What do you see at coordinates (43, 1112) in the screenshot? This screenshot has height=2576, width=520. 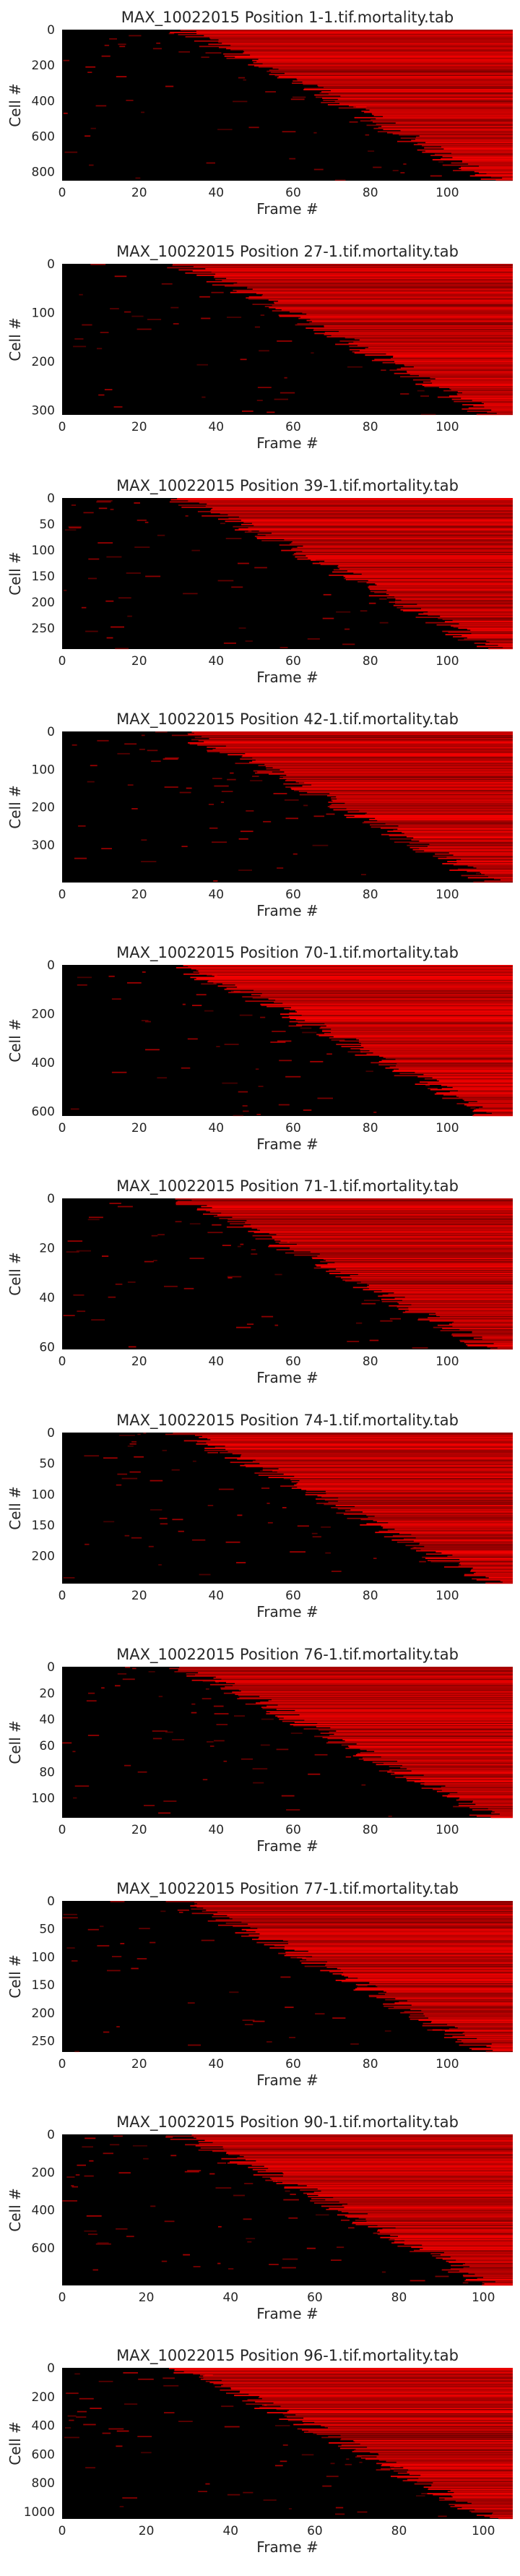 I see `y-tick-label: 600` at bounding box center [43, 1112].